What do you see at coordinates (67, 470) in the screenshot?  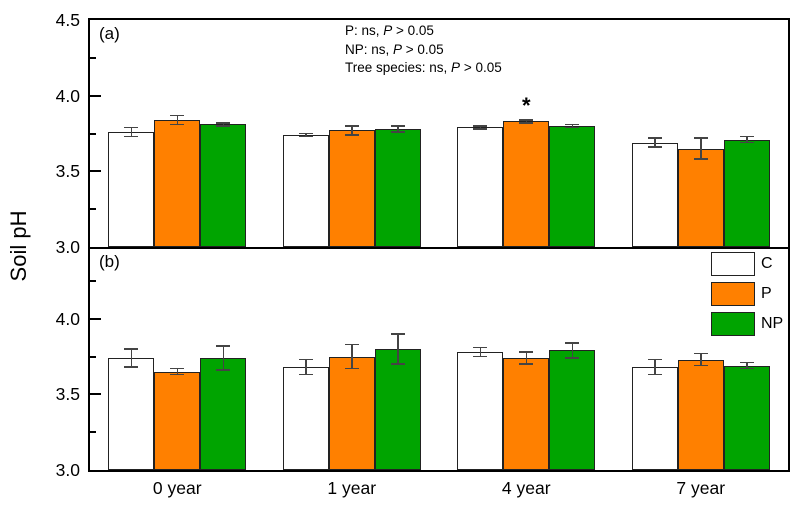 I see `y-tick-label: 3.0` at bounding box center [67, 470].